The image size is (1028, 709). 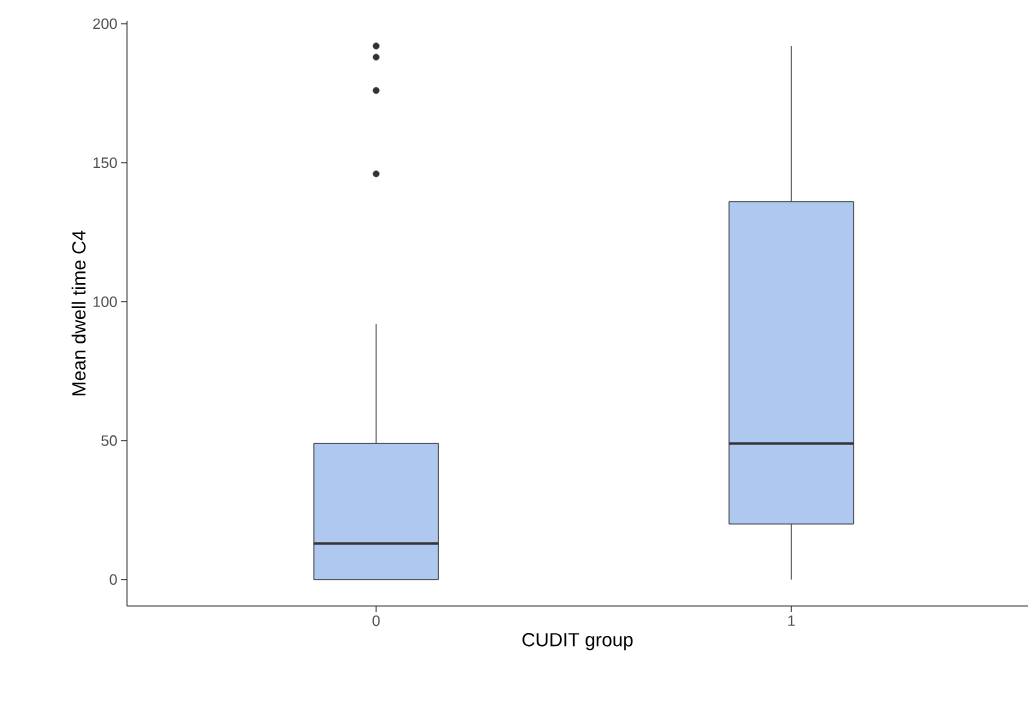 I want to click on x-axis-title: CUDIT group, so click(x=577, y=641).